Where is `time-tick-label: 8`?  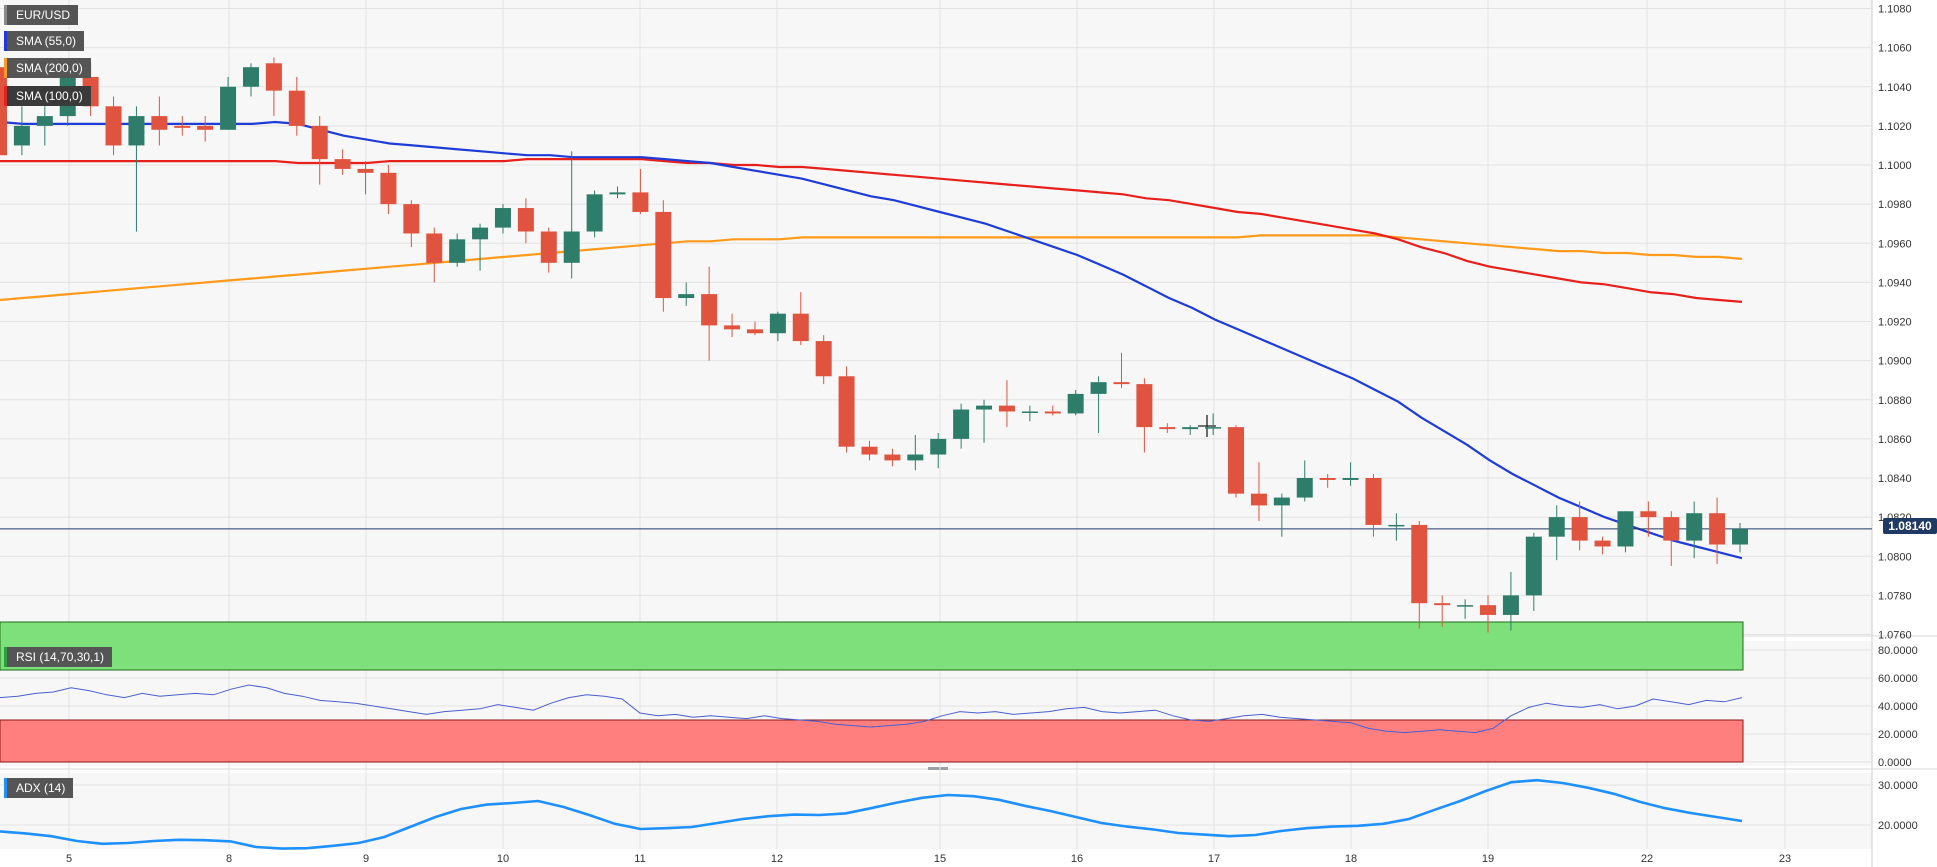 time-tick-label: 8 is located at coordinates (229, 859).